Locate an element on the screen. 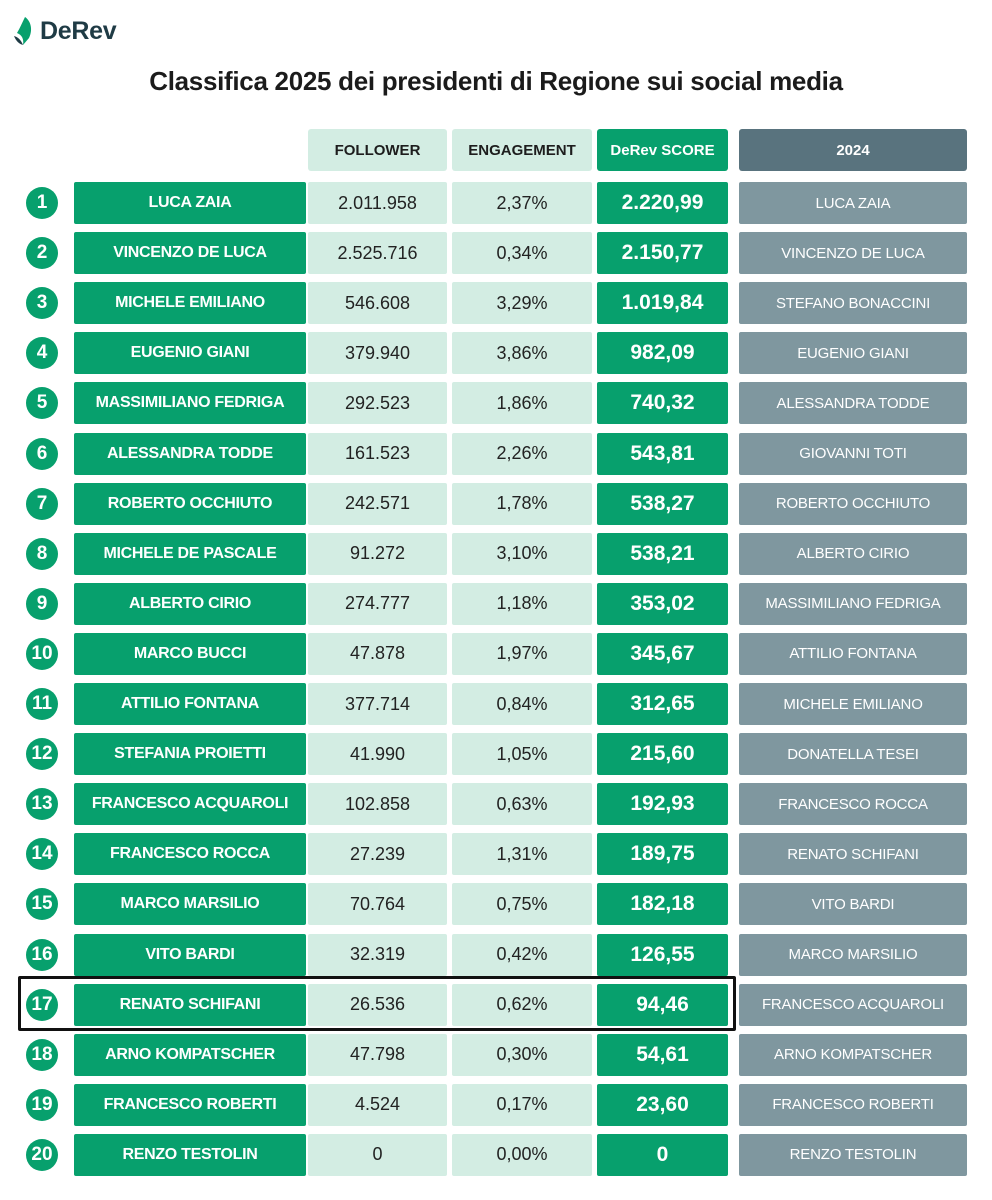  derev-score: 189,75 is located at coordinates (662, 854).